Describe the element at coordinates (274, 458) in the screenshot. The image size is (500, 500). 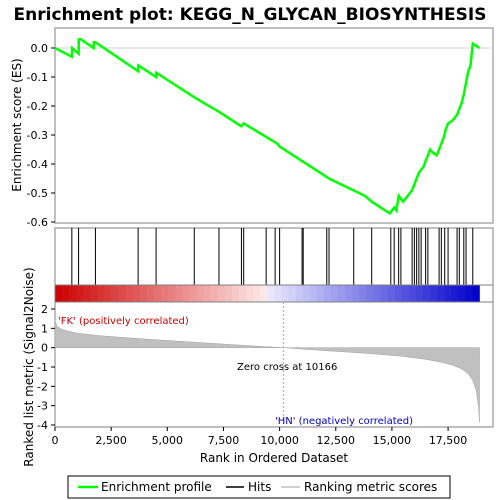
I see `x-axis-label: Rank in Ordered Dataset` at that location.